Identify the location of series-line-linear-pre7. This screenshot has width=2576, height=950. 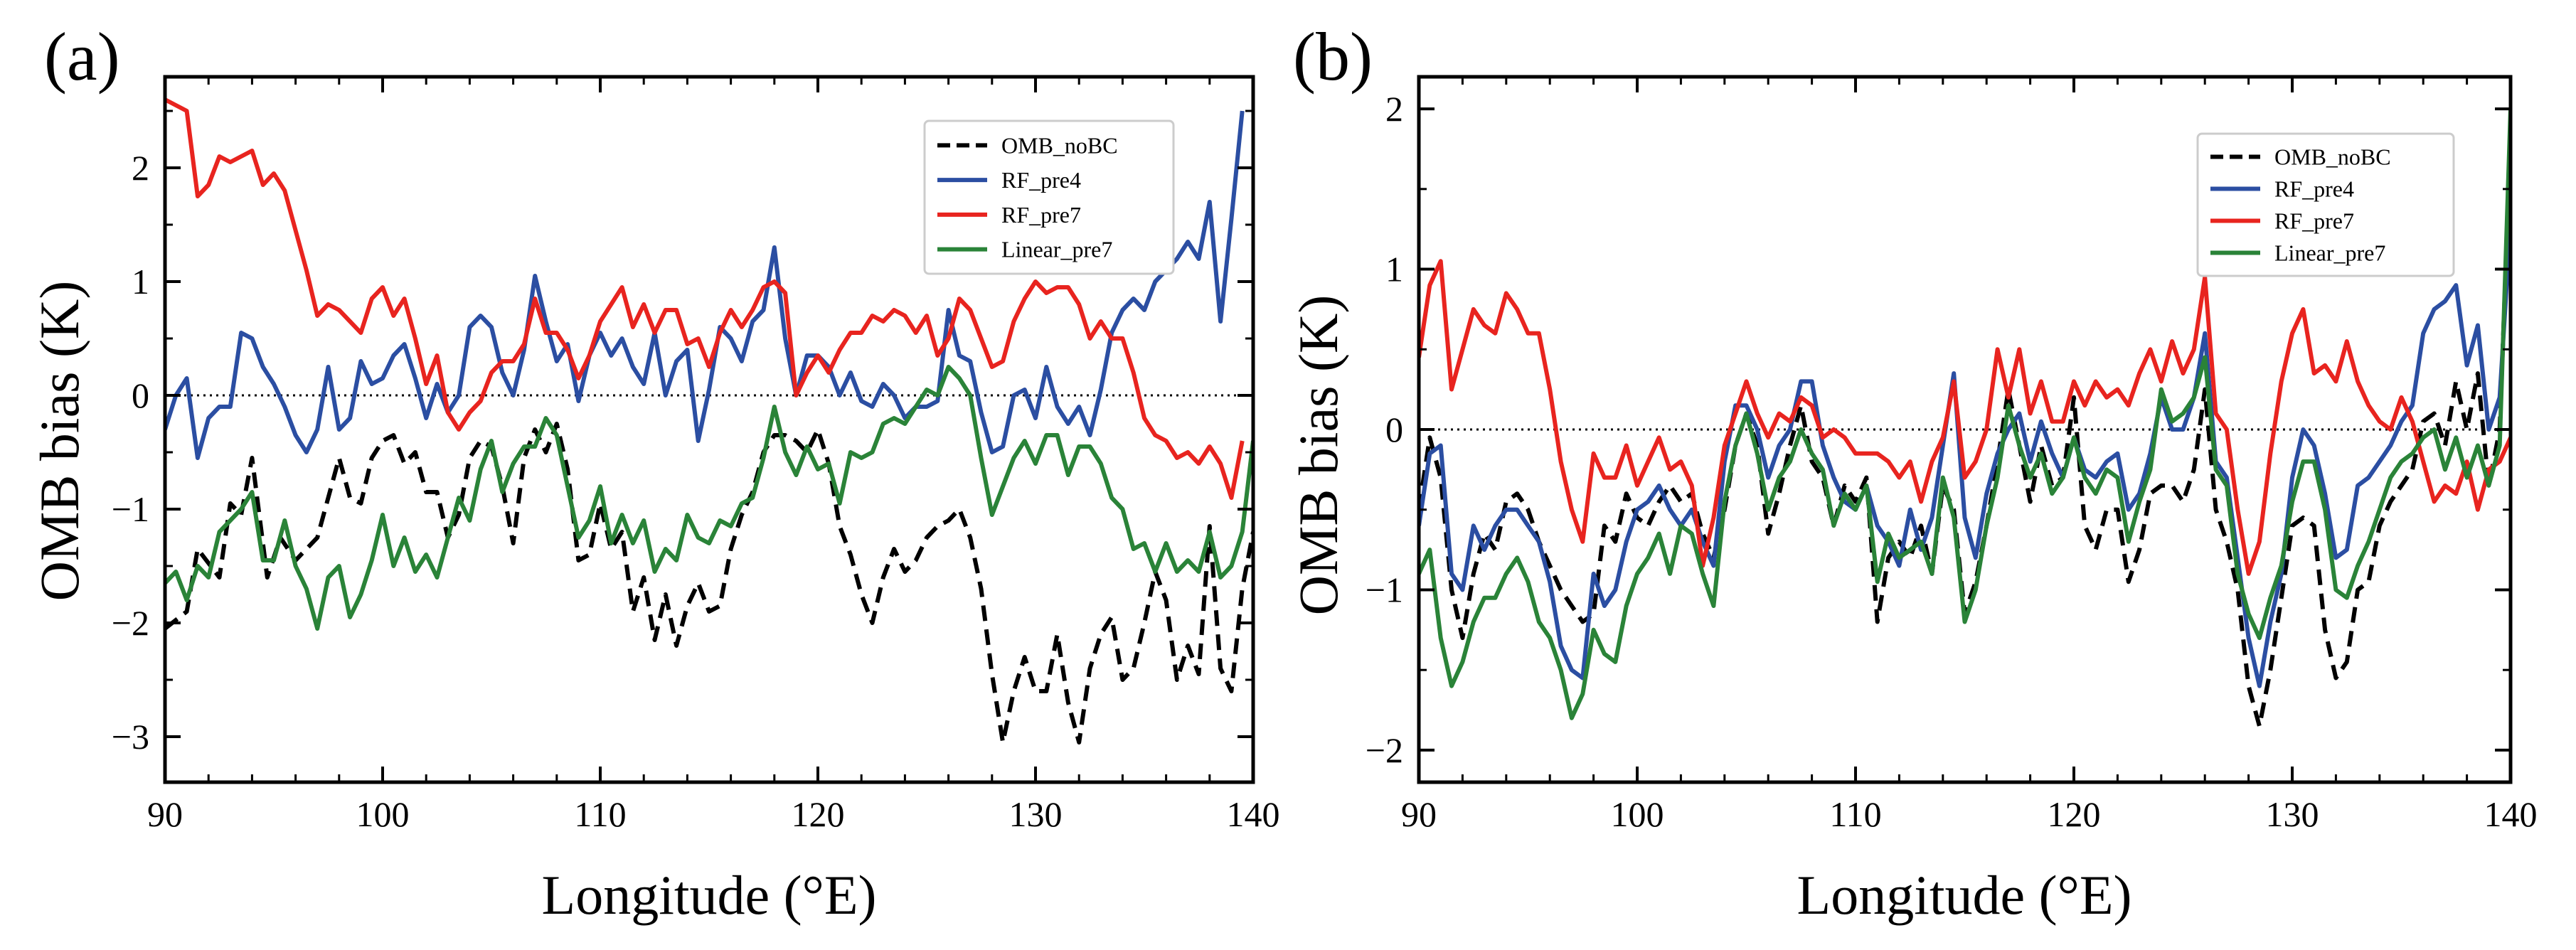
(709, 498).